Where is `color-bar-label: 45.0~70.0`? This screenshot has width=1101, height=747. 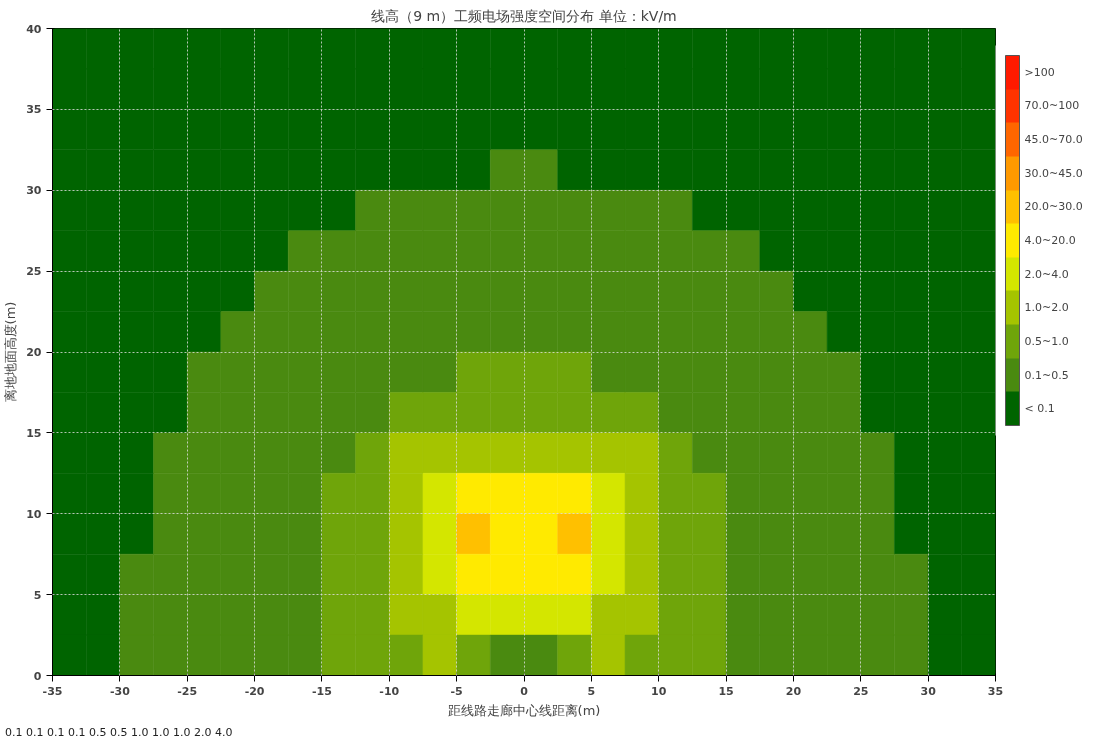 color-bar-label: 45.0~70.0 is located at coordinates (1053, 140).